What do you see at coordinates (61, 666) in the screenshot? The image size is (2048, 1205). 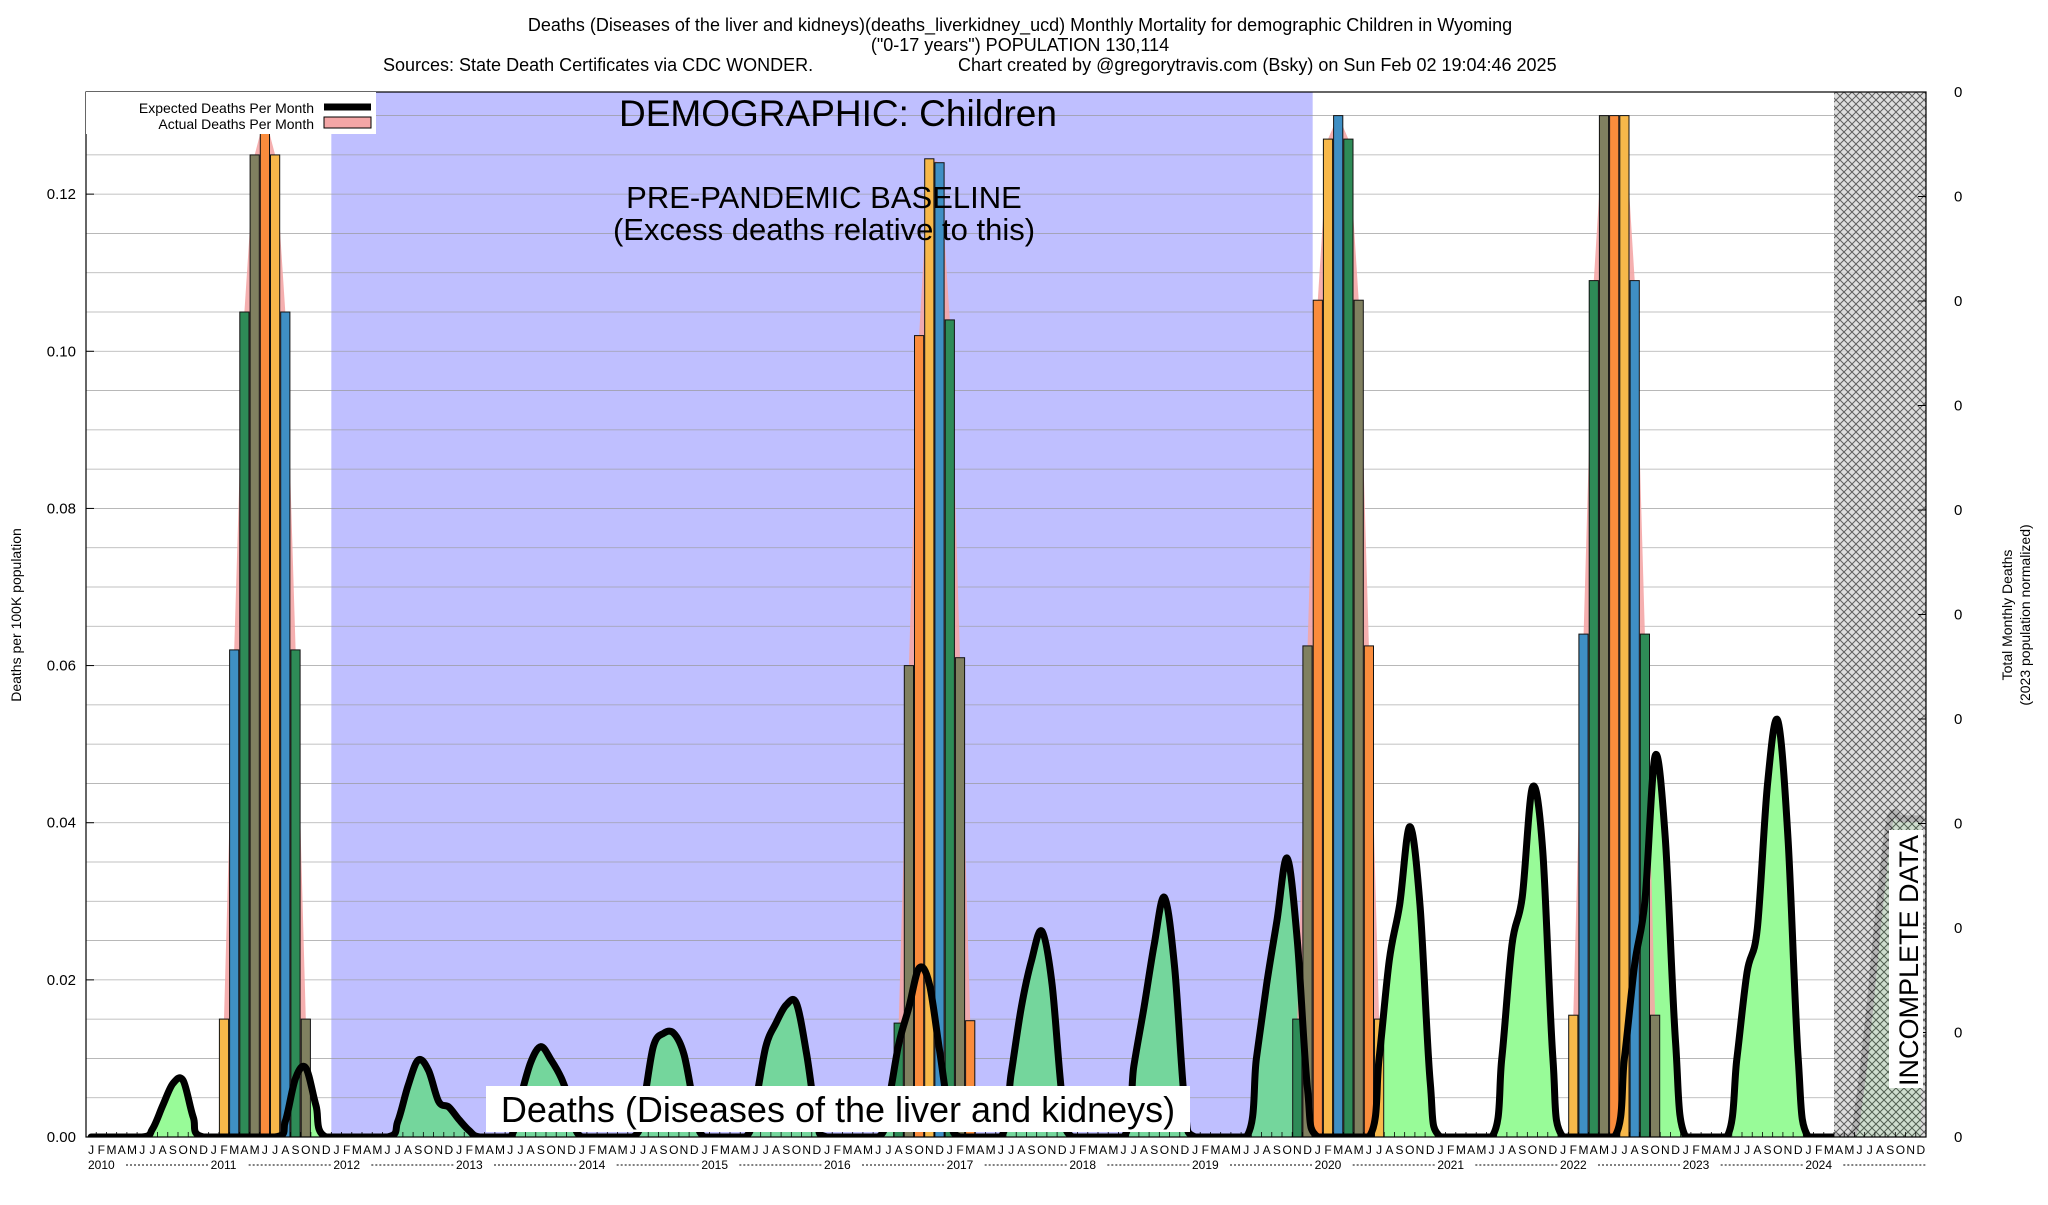 I see `y-tick-label: 0.06` at bounding box center [61, 666].